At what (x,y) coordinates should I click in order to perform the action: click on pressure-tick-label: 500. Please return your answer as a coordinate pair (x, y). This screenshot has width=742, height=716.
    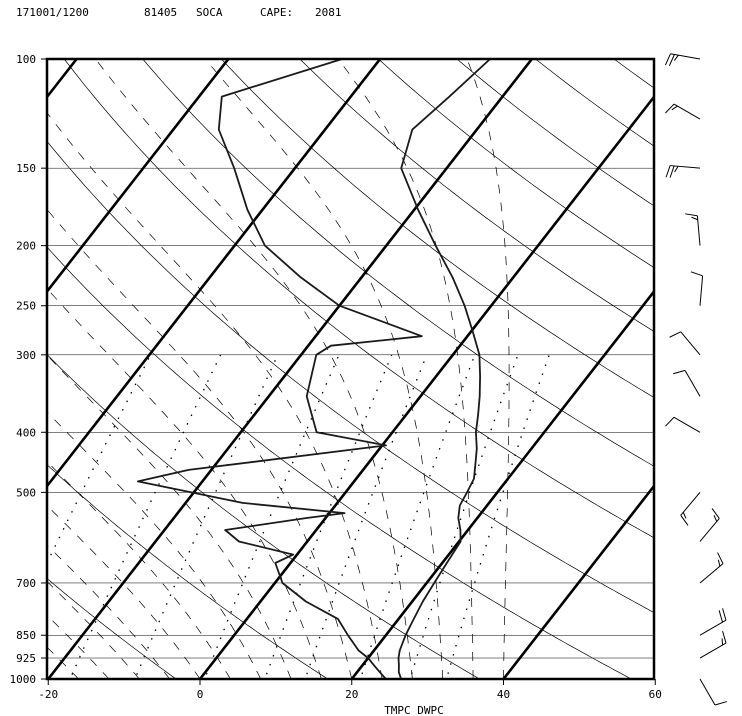
    Looking at the image, I should click on (26, 492).